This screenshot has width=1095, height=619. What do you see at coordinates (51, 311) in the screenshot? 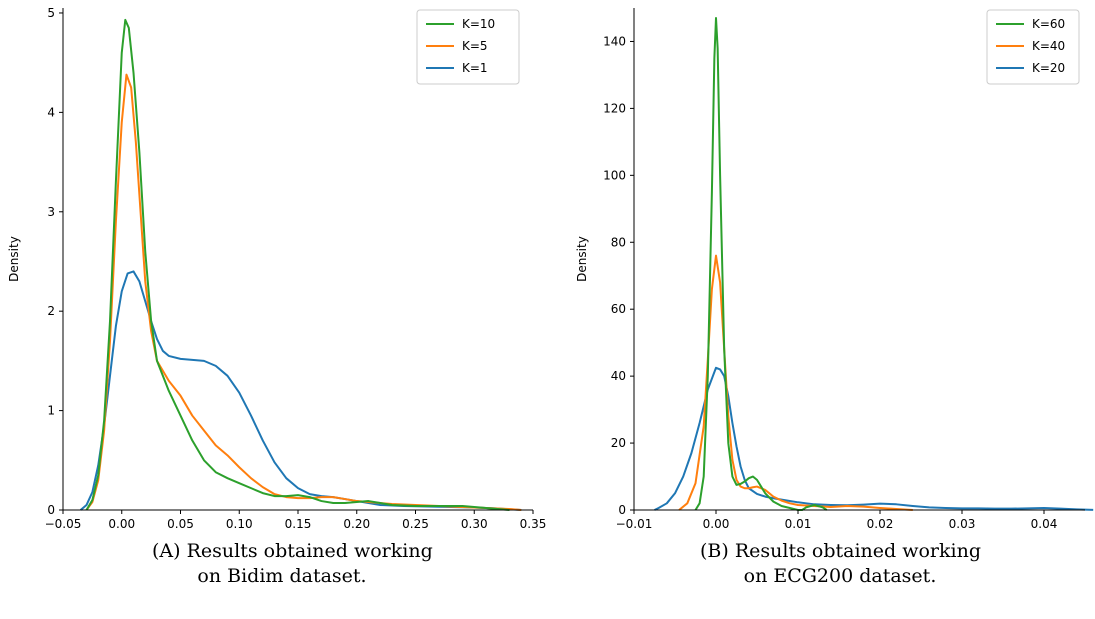
I see `chart-a-y-tick-label: 2` at bounding box center [51, 311].